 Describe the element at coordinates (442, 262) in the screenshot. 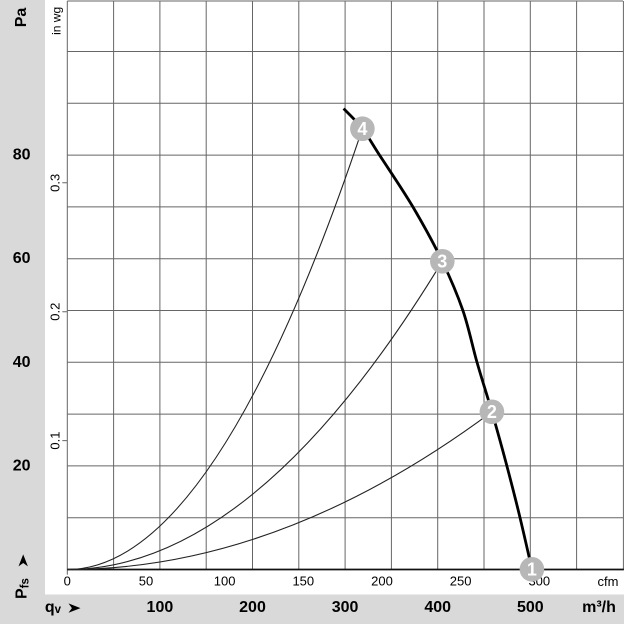

I see `svg-text: 3` at that location.